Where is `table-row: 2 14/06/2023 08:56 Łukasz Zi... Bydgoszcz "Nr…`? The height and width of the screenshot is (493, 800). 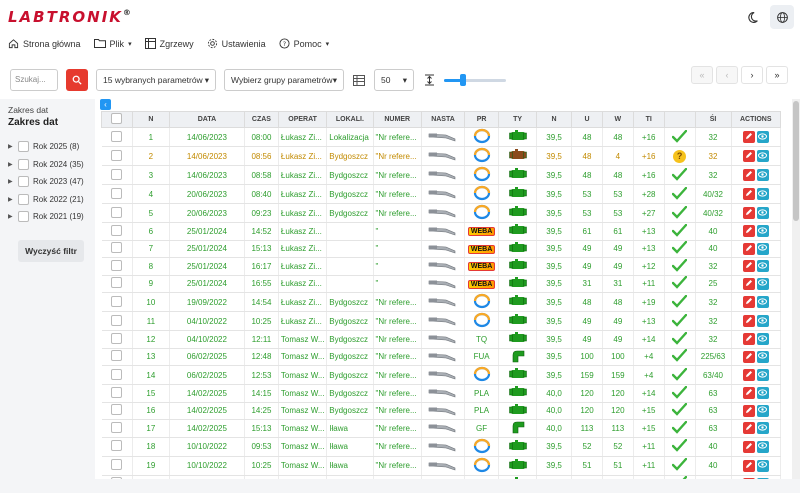 table-row: 2 14/06/2023 08:56 Łukasz Zi... Bydgoszcz "Nr… is located at coordinates (441, 156).